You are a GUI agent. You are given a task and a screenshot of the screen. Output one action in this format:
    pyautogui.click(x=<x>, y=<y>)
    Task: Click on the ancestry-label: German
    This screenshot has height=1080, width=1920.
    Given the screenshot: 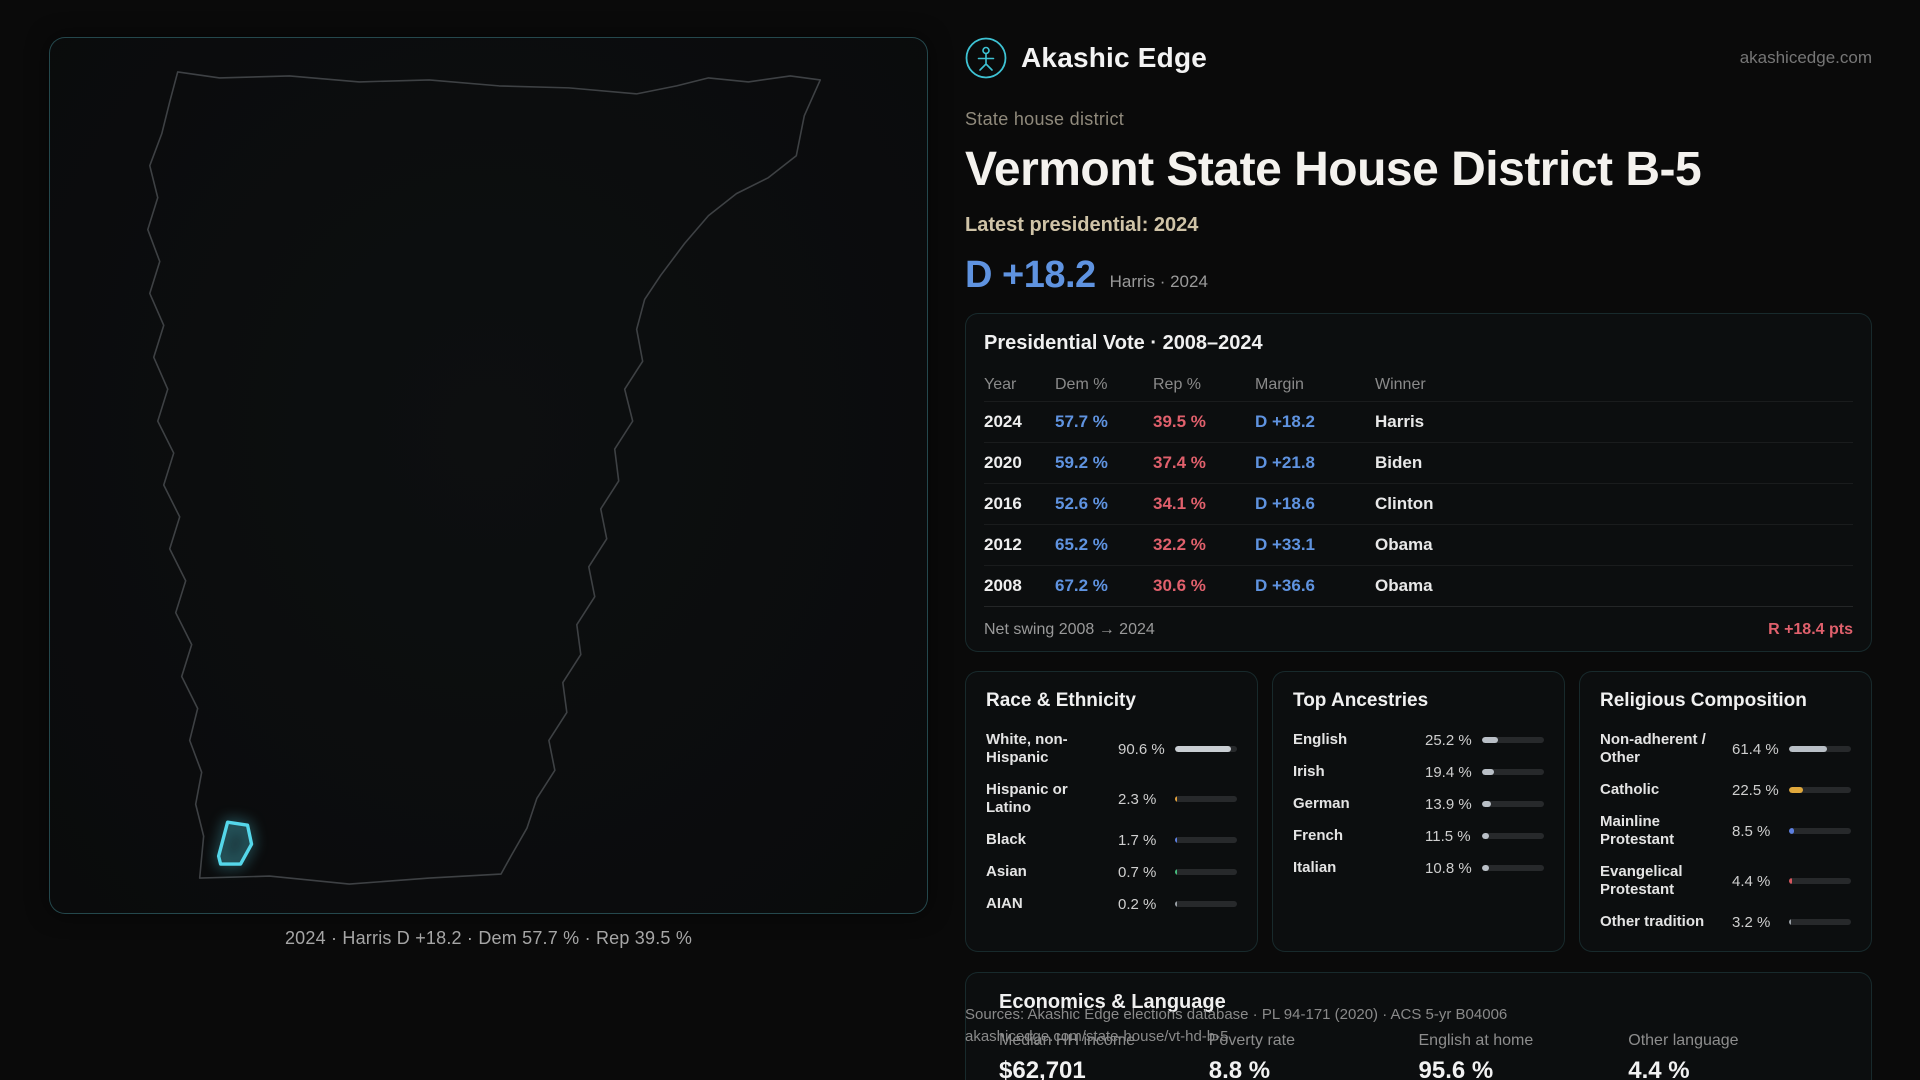 What is the action you would take?
    pyautogui.click(x=1321, y=803)
    